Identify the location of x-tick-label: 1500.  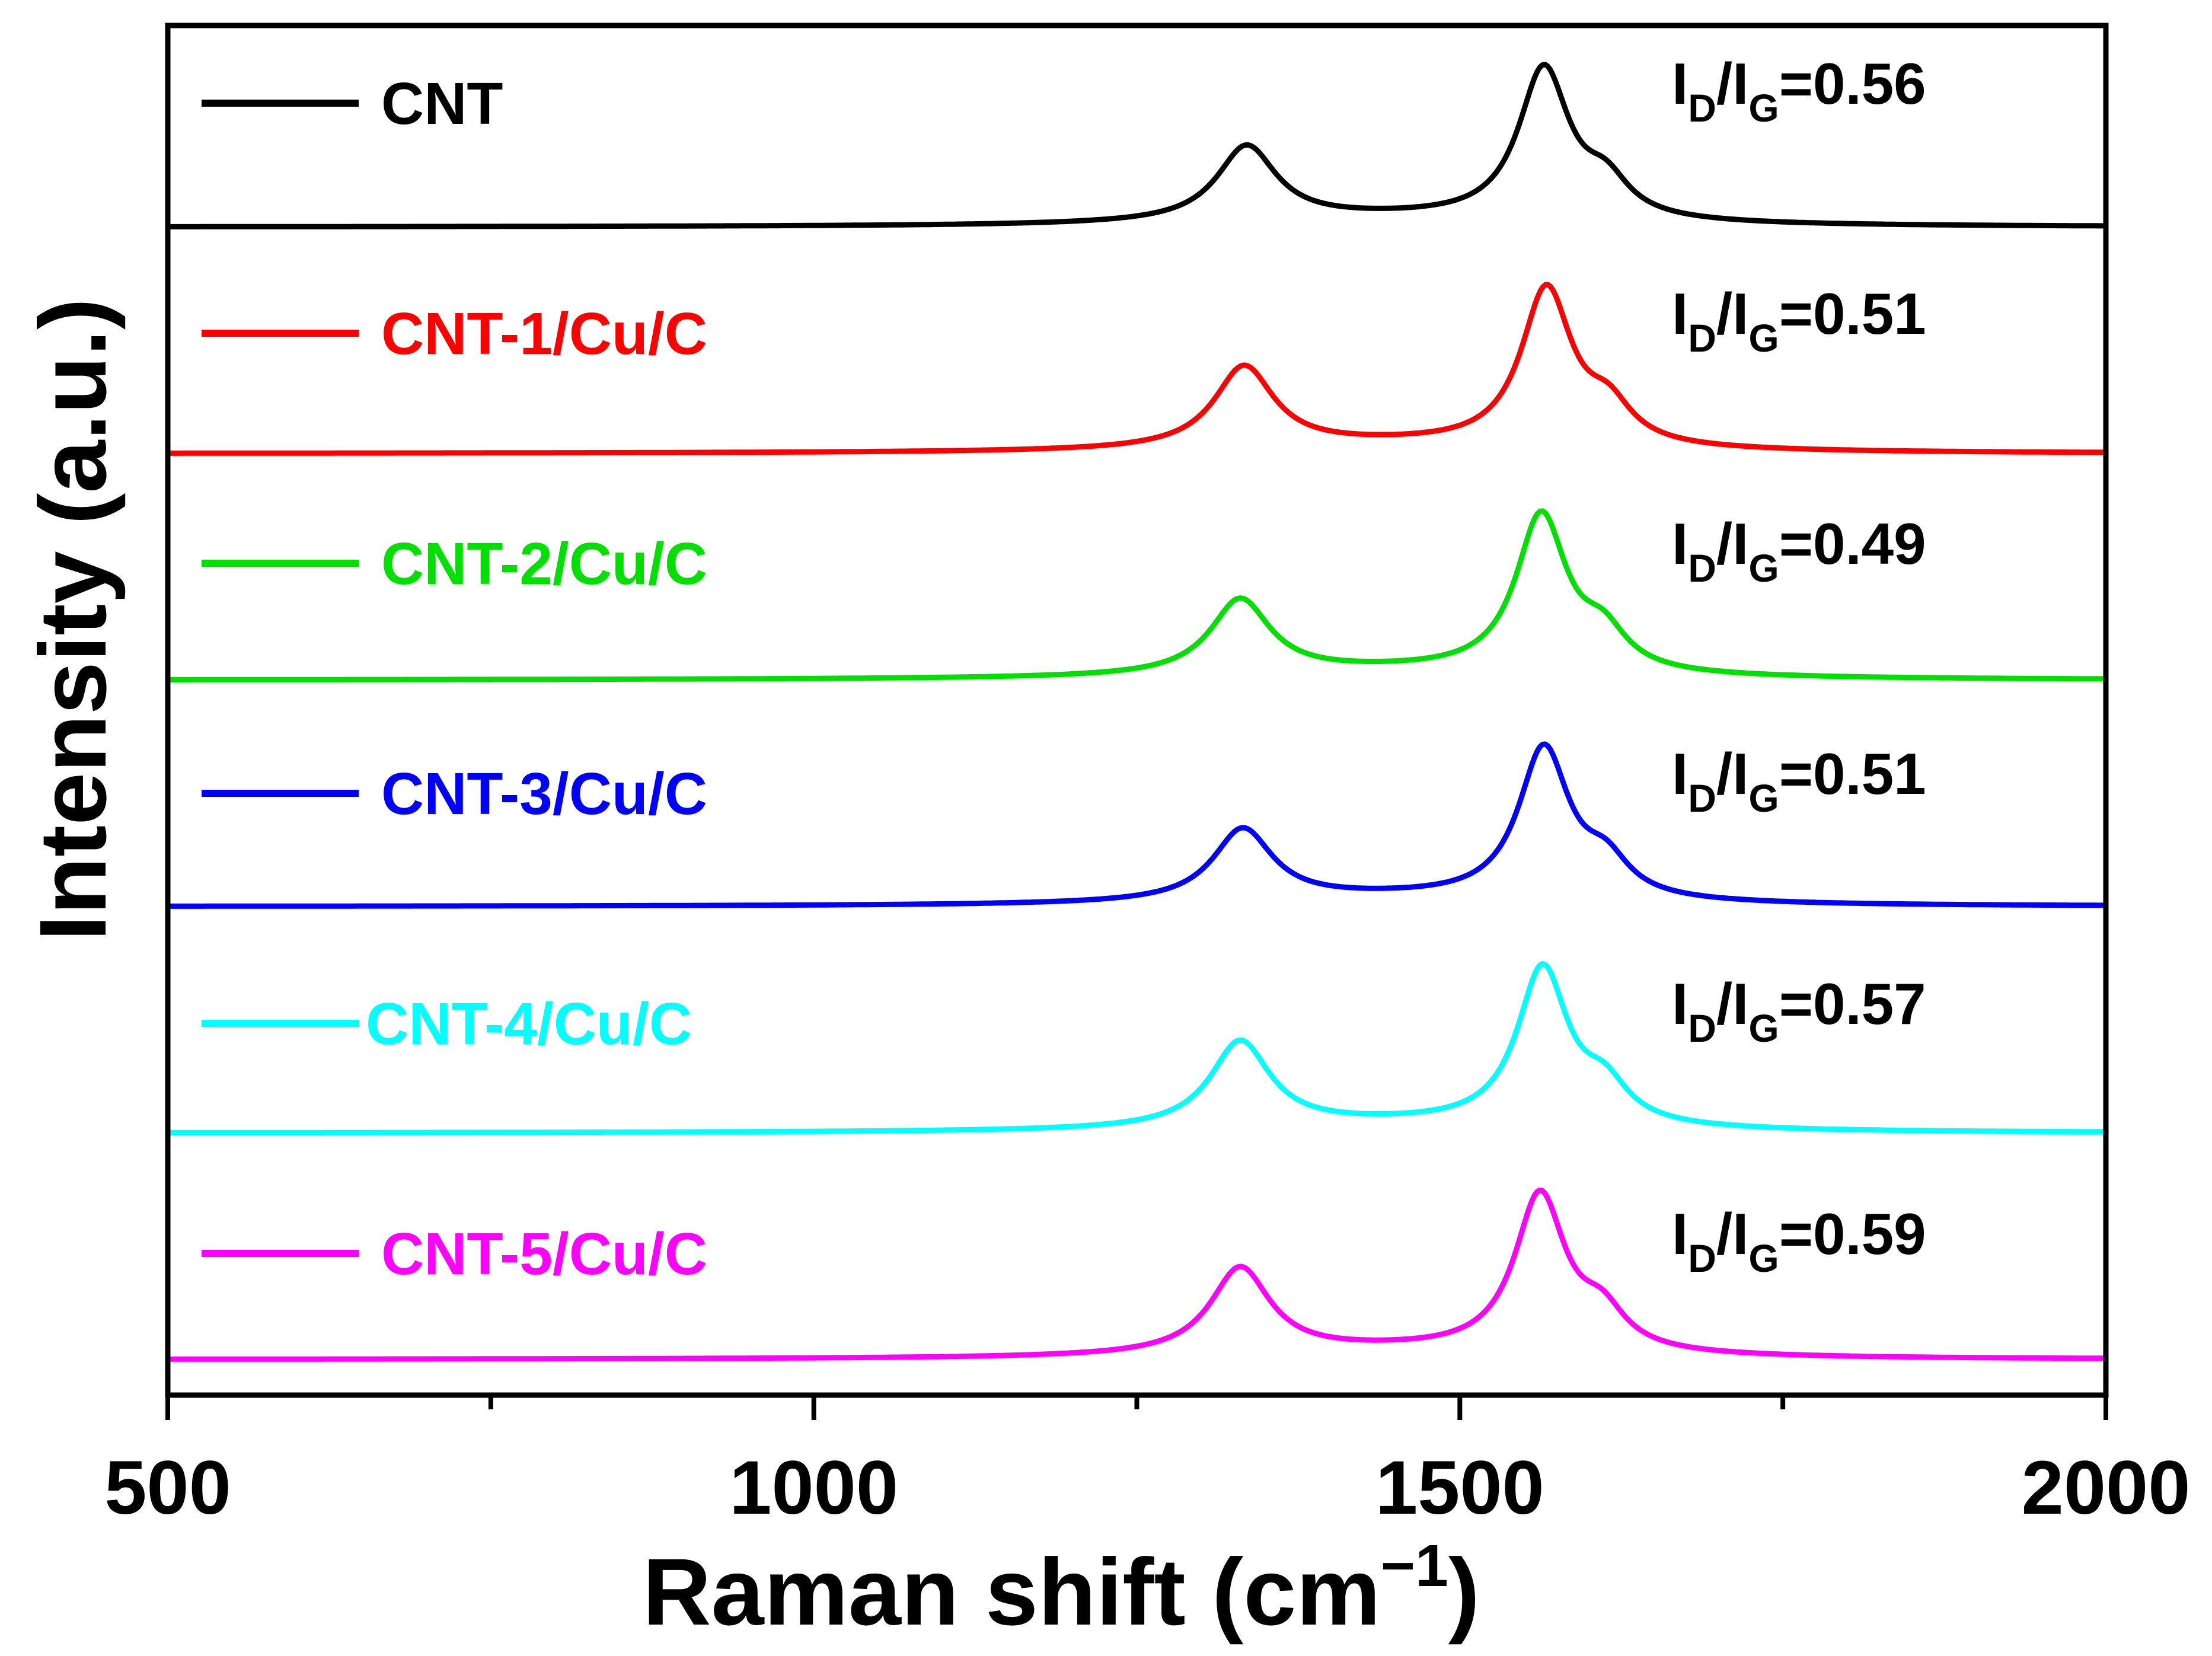
(1459, 1488).